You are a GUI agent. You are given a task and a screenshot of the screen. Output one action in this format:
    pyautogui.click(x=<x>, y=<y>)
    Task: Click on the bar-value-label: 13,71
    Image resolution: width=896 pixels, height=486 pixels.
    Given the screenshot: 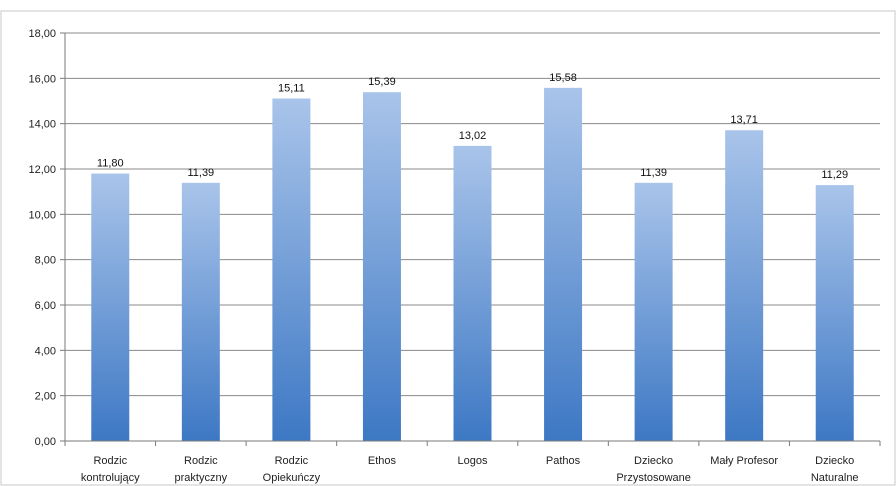 What is the action you would take?
    pyautogui.click(x=744, y=120)
    